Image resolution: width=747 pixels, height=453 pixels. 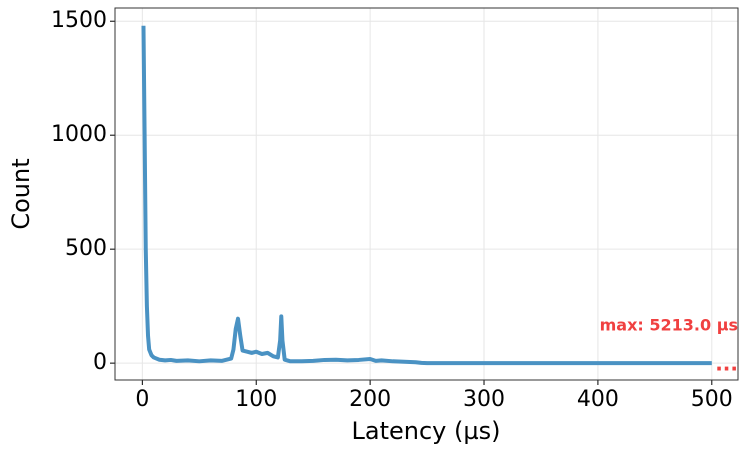 I want to click on y-tick-label: 0, so click(x=100, y=362).